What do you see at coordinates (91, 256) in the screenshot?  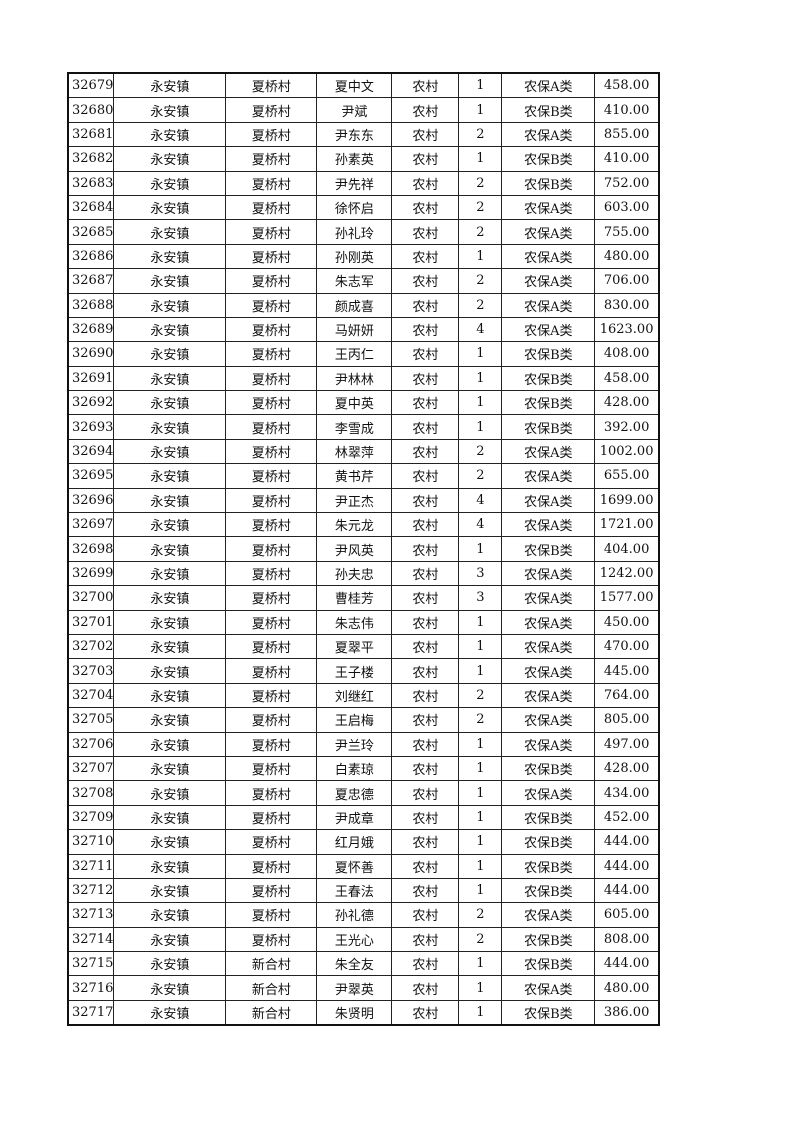 I see `record-id-cell: 32686` at bounding box center [91, 256].